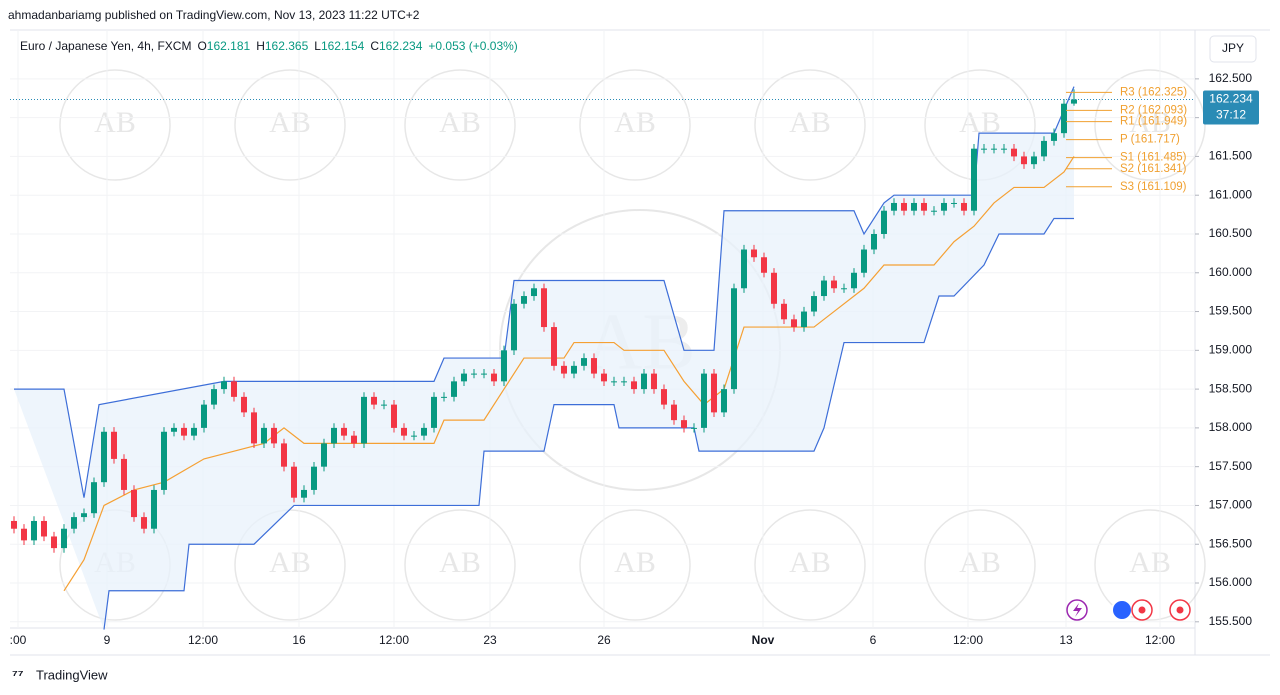 This screenshot has width=1280, height=695. Describe the element at coordinates (1231, 233) in the screenshot. I see `y-tick-label: 160.500` at that location.